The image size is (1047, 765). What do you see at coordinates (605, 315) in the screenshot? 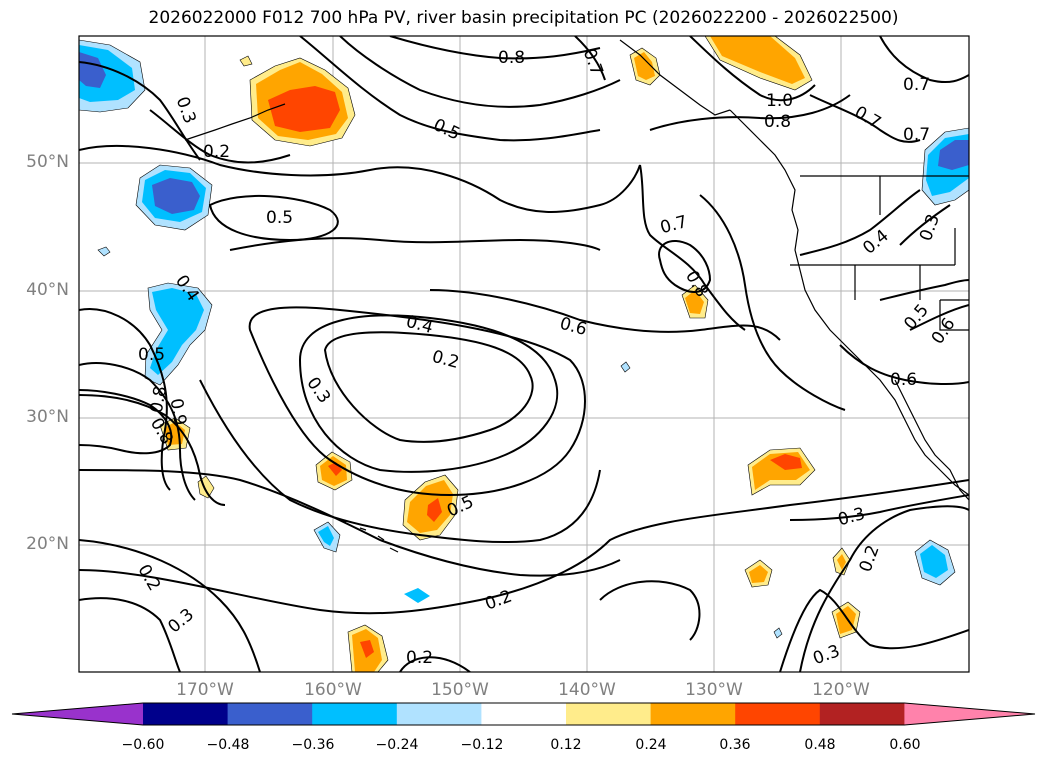
I see `pv-contour-0.6-north` at bounding box center [605, 315].